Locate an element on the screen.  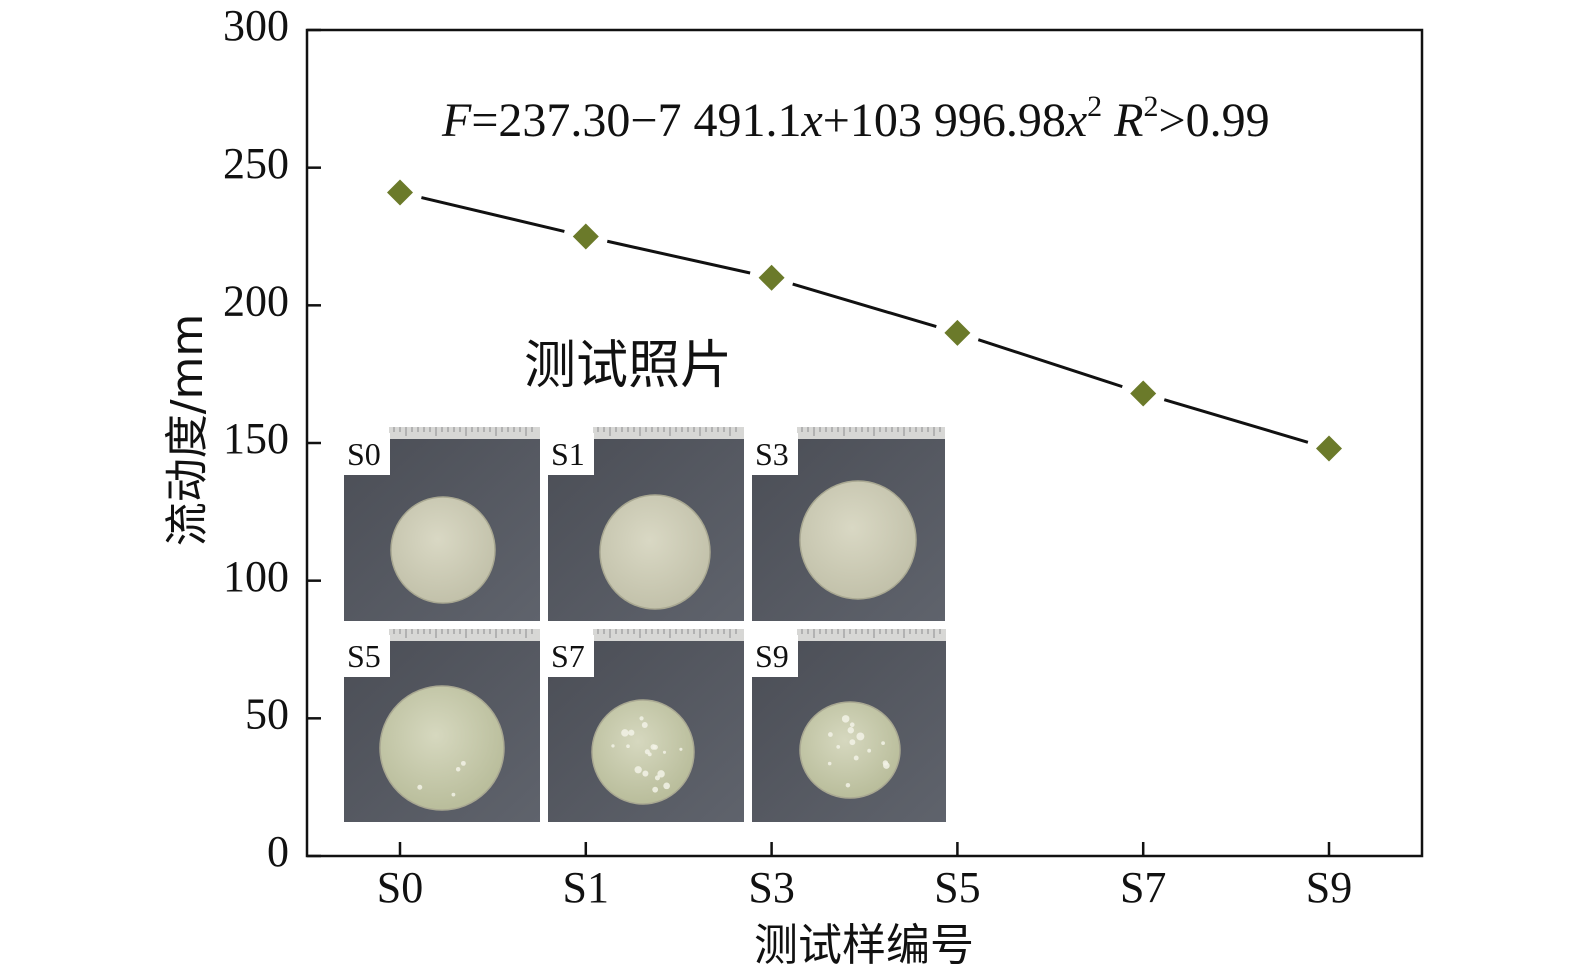
photo-S3: S3 is located at coordinates (848, 524).